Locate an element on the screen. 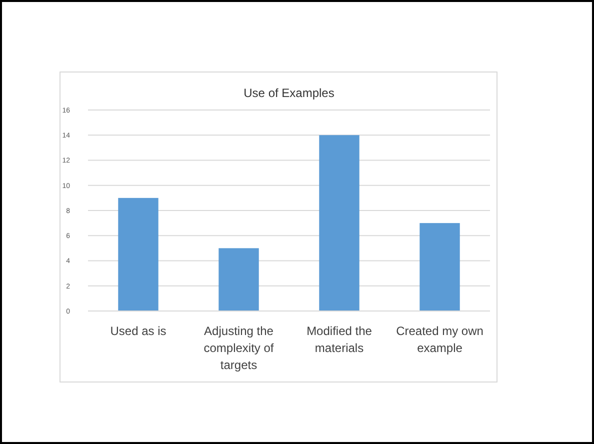 Image resolution: width=594 pixels, height=444 pixels. x-tick-label: Created my own example is located at coordinates (440, 339).